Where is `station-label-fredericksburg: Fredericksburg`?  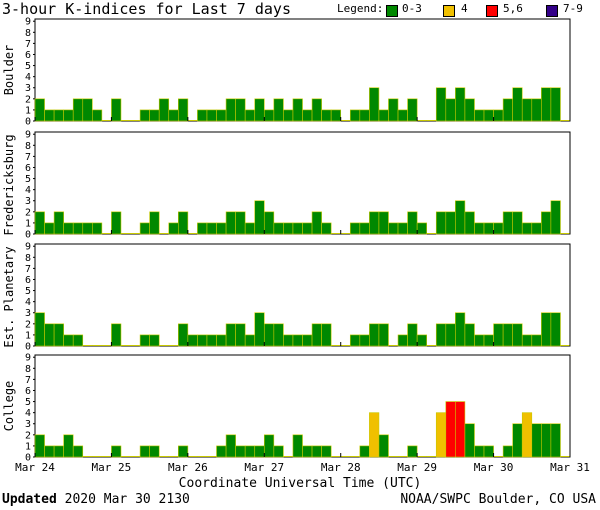 station-label-fredericksburg: Fredericksburg is located at coordinates (9, 185).